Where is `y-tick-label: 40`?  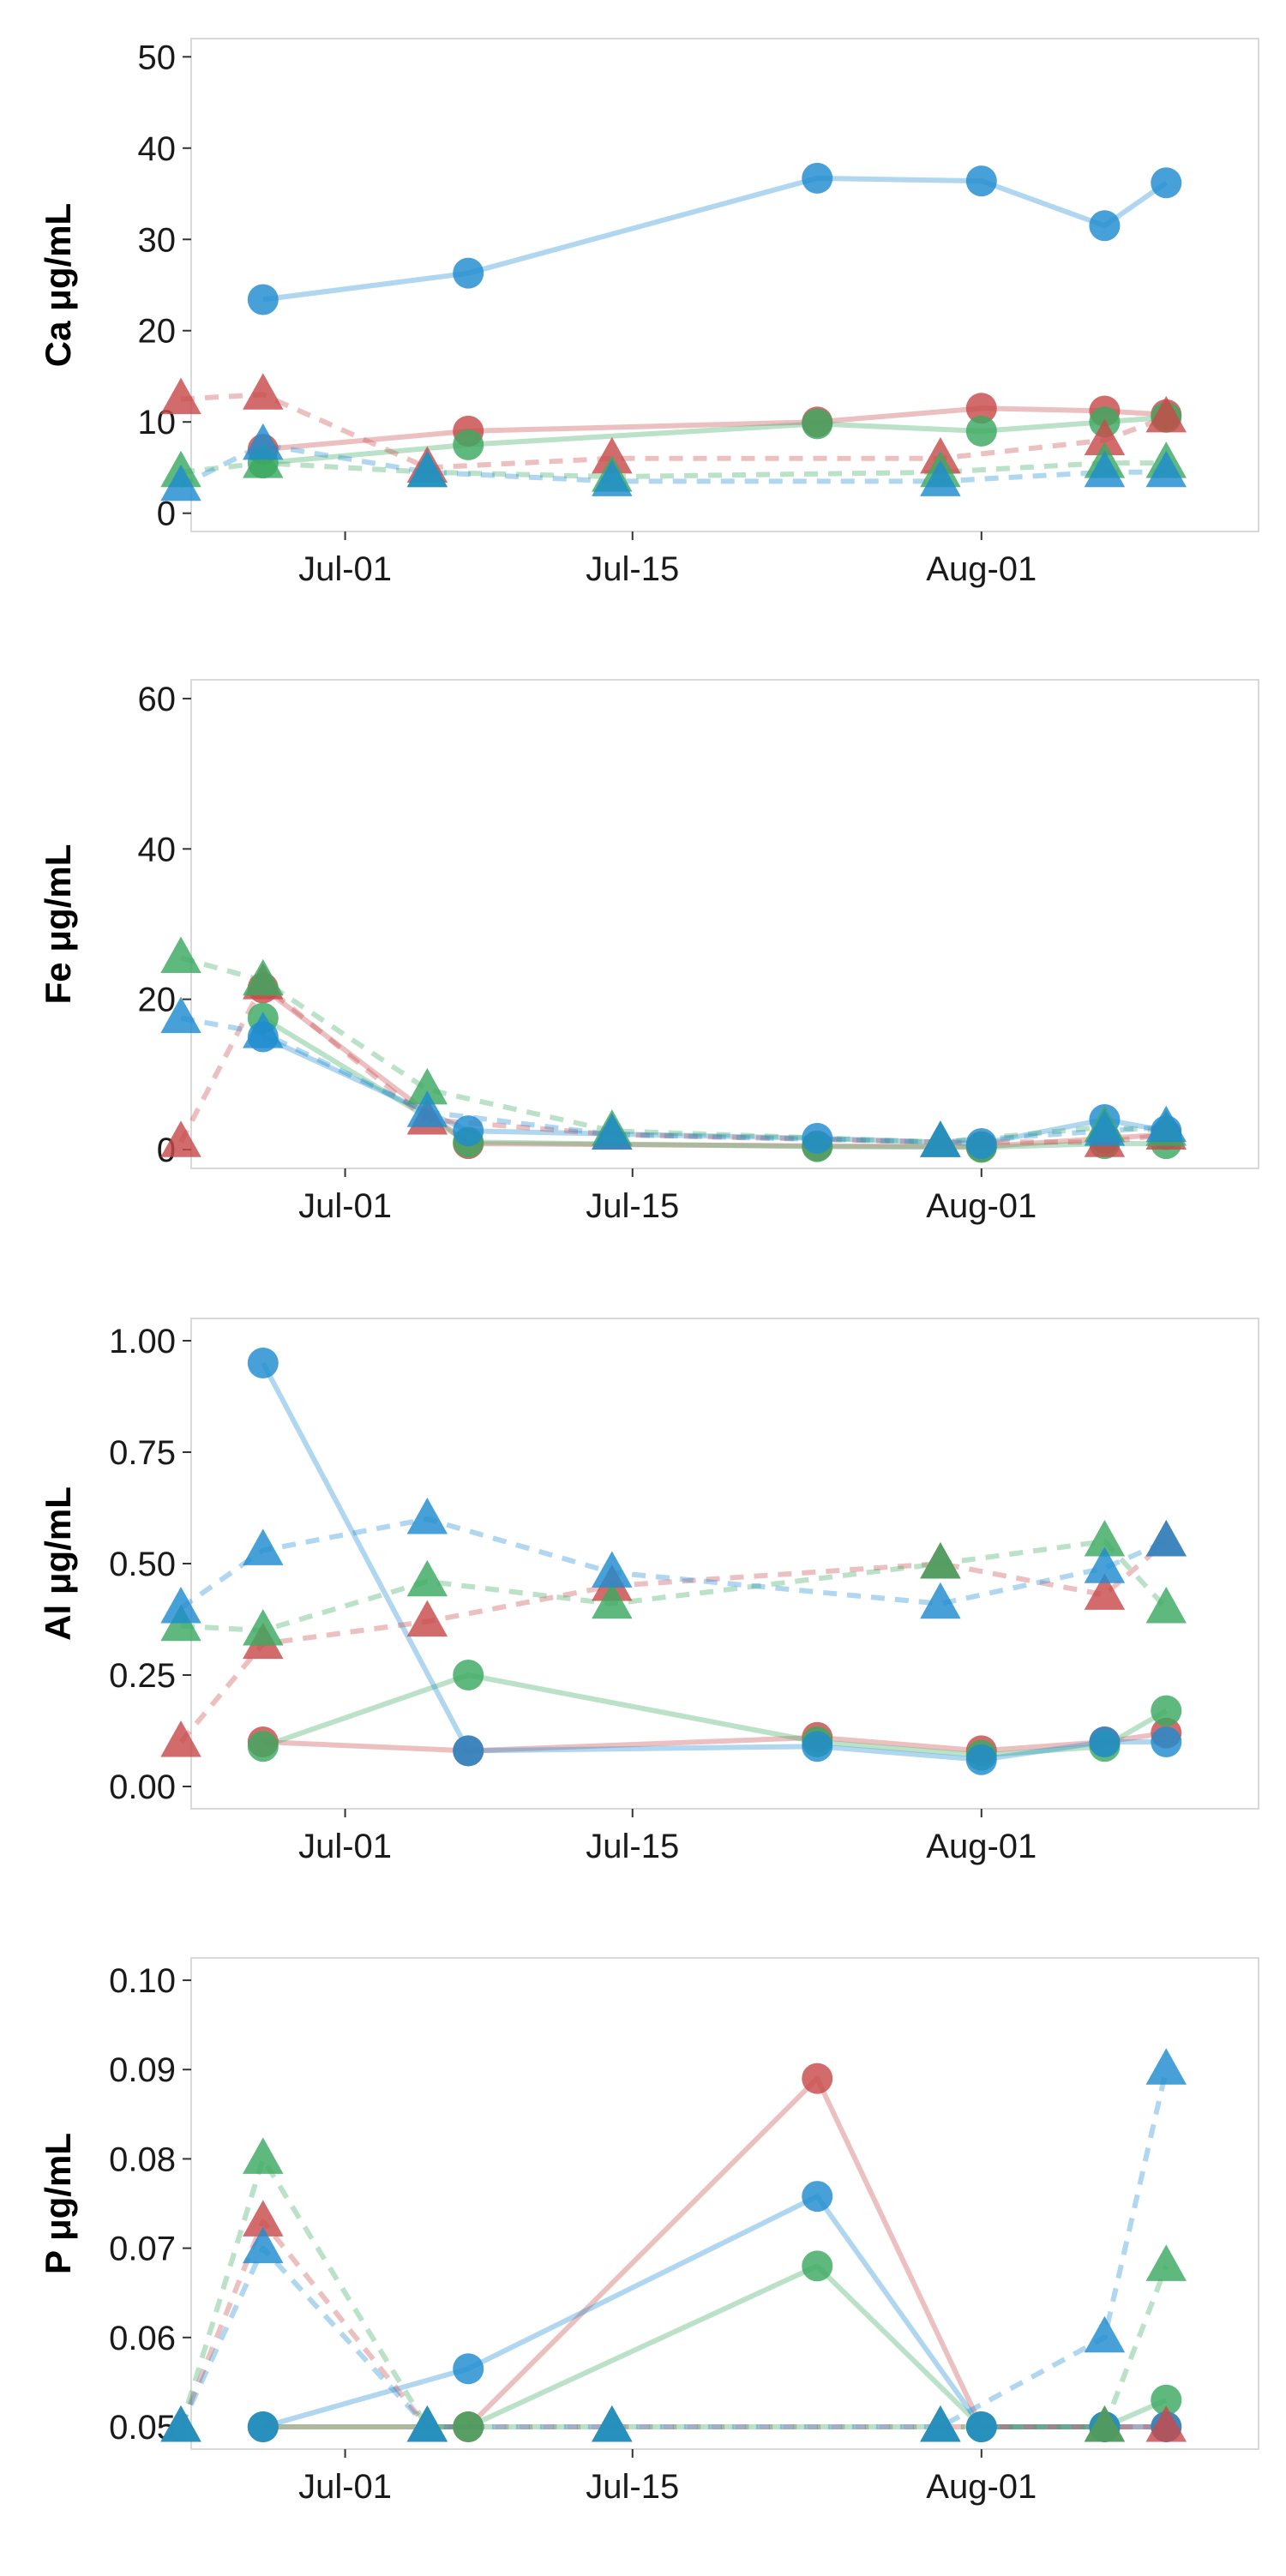 y-tick-label: 40 is located at coordinates (157, 149).